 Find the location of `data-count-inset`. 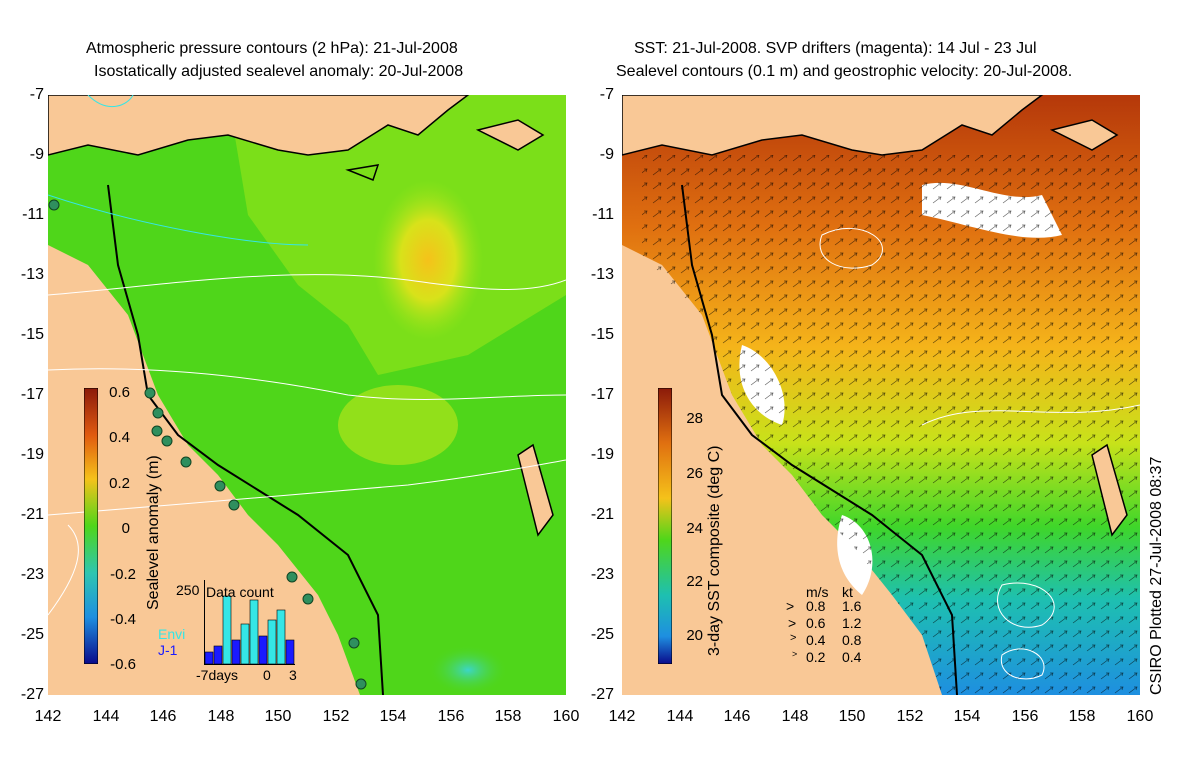

data-count-inset is located at coordinates (249, 622).